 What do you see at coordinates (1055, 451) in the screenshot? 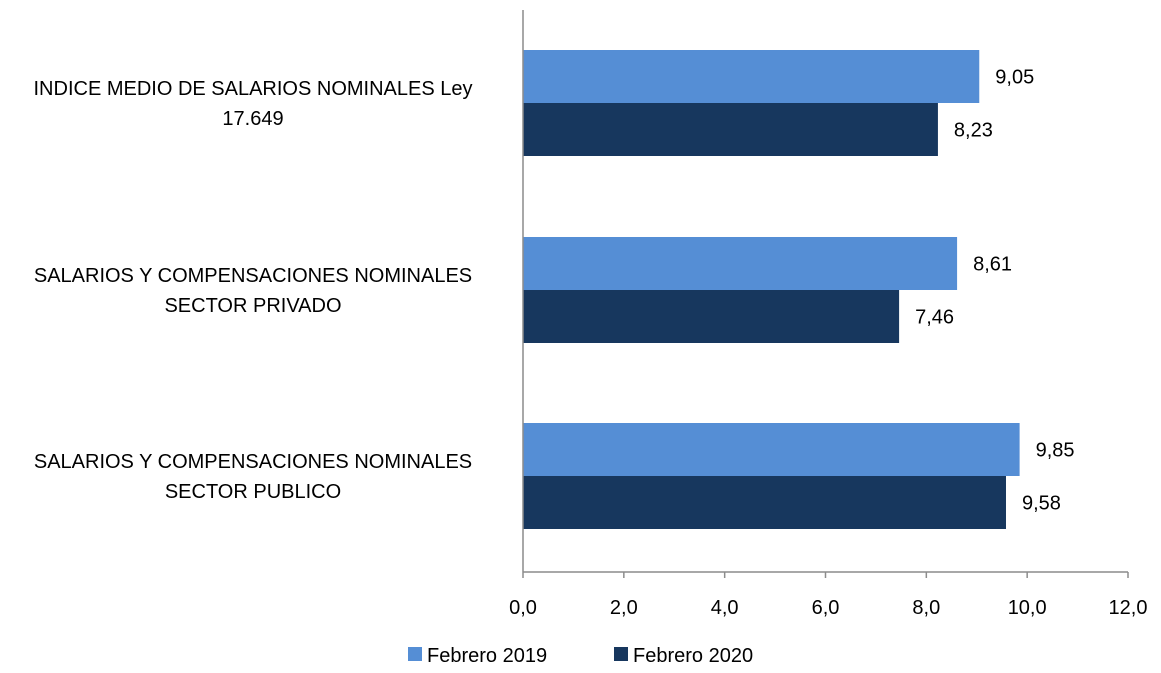
I see `data-label-3-series-1: 9,85` at bounding box center [1055, 451].